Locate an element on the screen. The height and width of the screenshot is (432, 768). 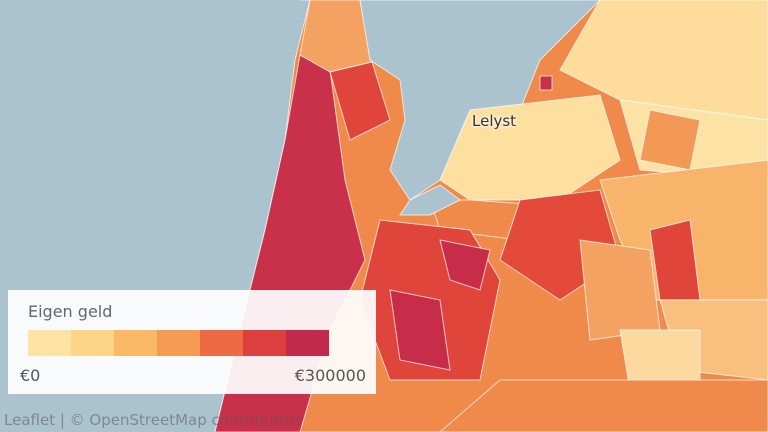
legend-min-label: €0 is located at coordinates (30, 375).